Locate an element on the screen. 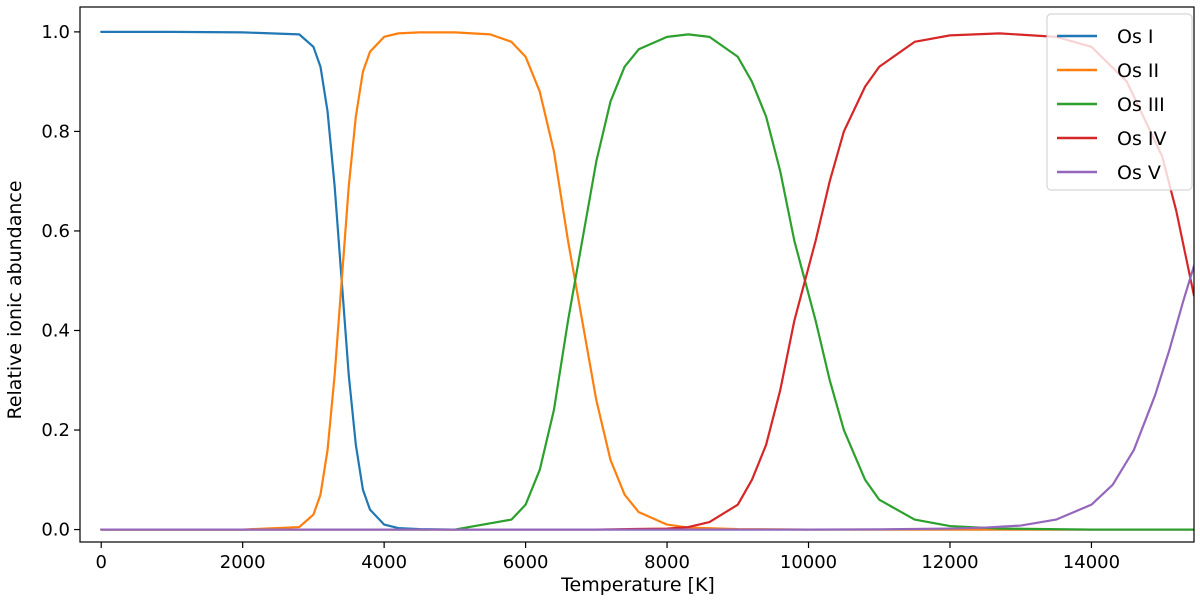 This screenshot has width=1200, height=603. legend: Os I Os II Os III Os IV Os V is located at coordinates (1119, 102).